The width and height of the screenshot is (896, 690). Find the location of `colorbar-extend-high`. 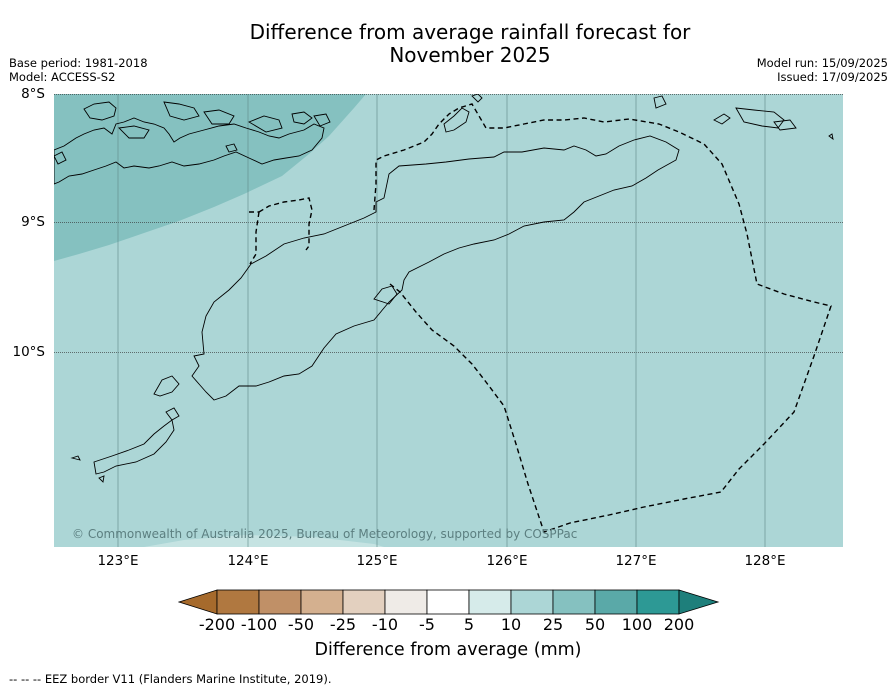

colorbar-extend-high is located at coordinates (699, 602).